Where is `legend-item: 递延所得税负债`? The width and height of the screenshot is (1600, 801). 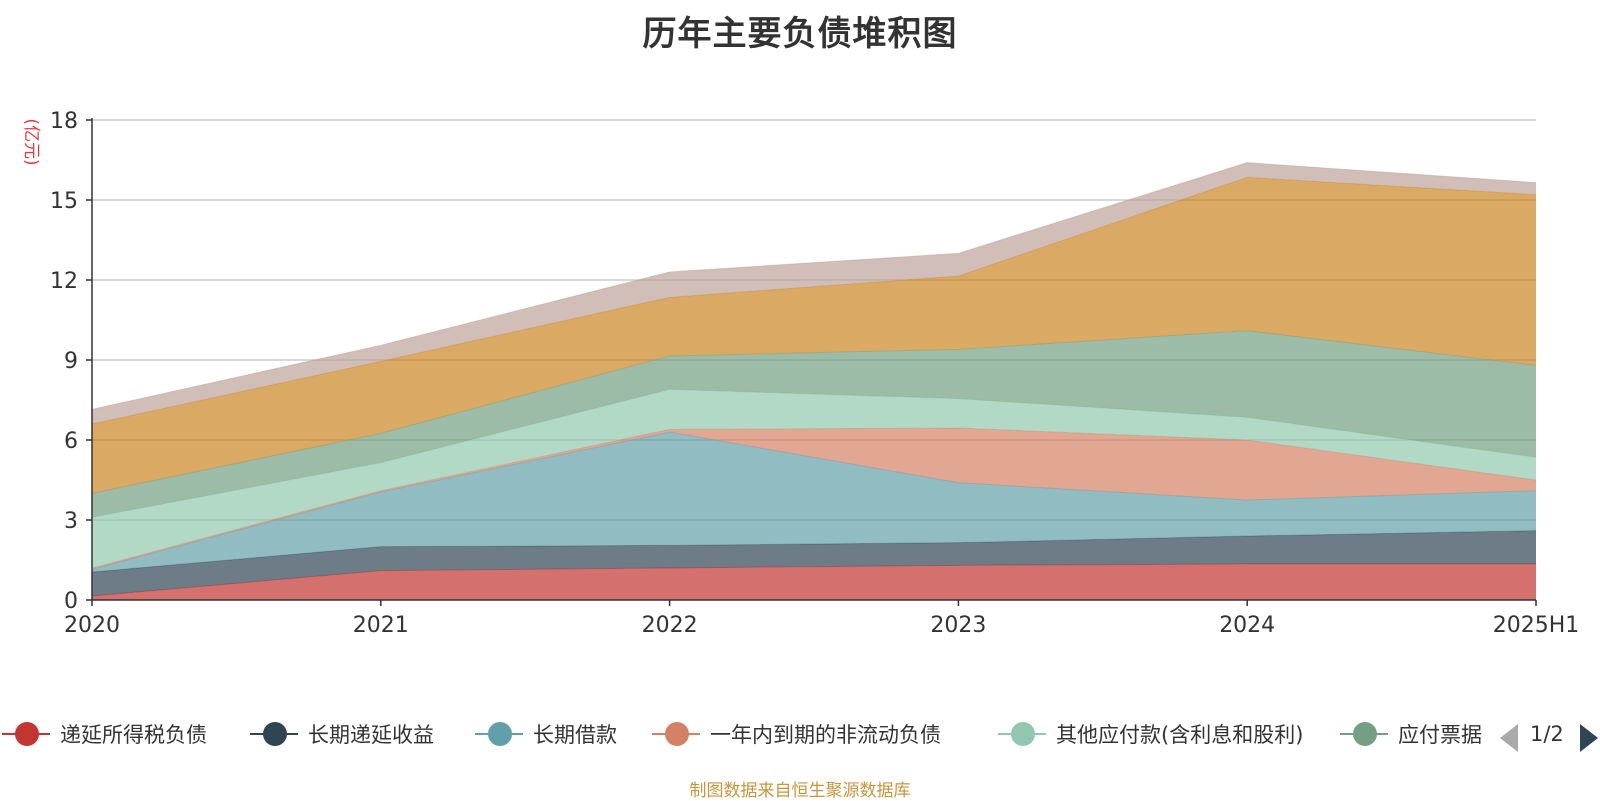 legend-item: 递延所得税负债 is located at coordinates (104, 734).